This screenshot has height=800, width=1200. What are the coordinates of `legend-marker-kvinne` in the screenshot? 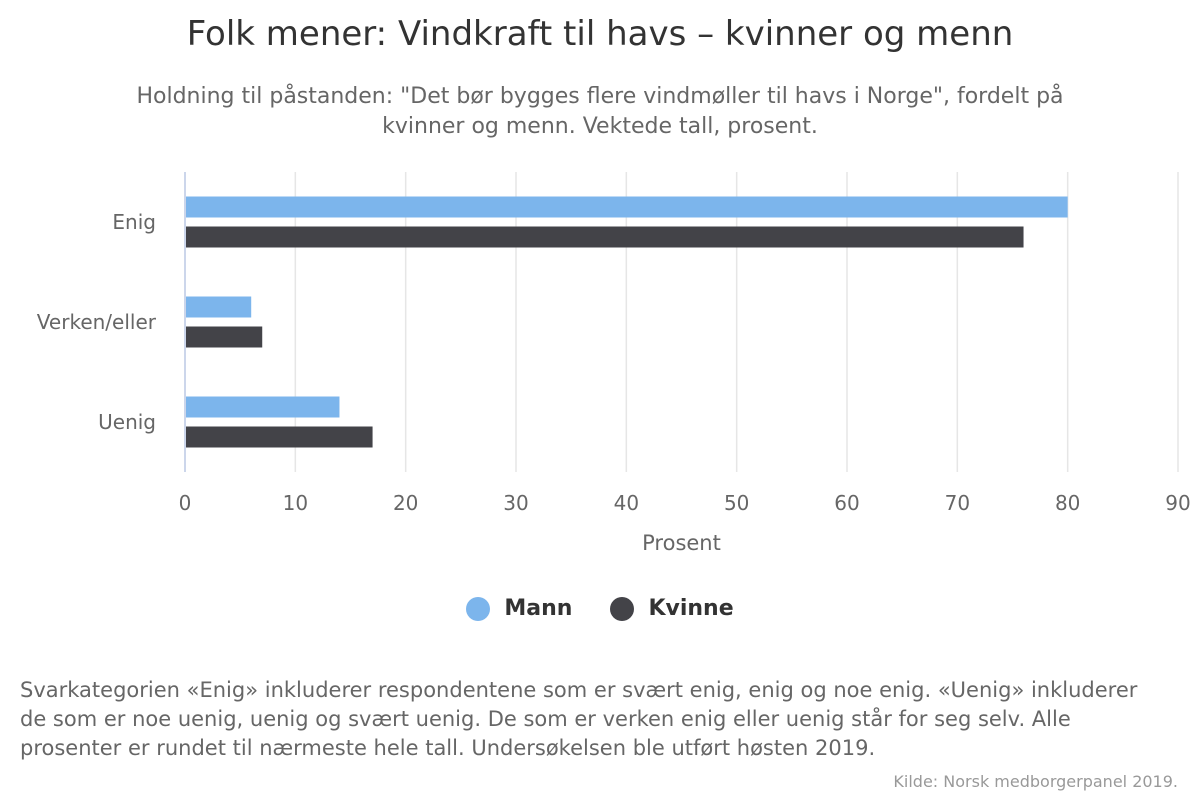 It's located at (622, 608).